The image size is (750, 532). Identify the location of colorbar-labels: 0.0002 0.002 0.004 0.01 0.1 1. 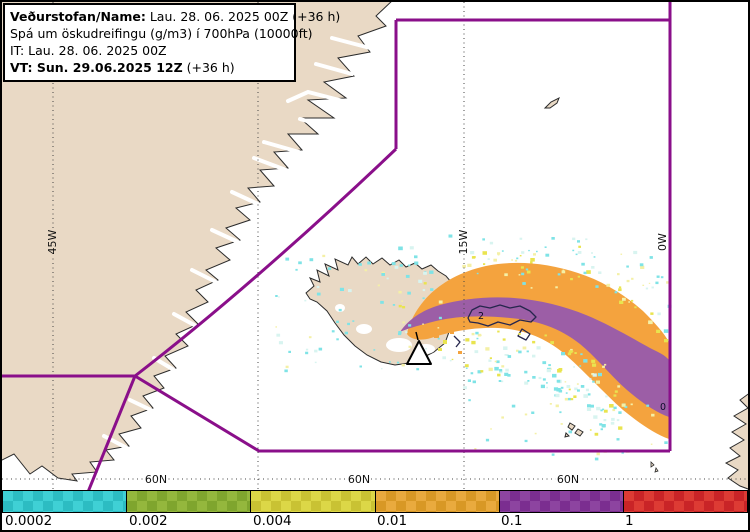
(375, 521).